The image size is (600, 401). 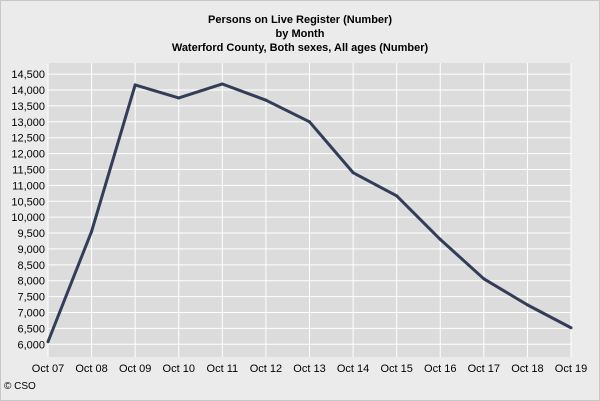 I want to click on copyright-label: © CSO, so click(x=20, y=386).